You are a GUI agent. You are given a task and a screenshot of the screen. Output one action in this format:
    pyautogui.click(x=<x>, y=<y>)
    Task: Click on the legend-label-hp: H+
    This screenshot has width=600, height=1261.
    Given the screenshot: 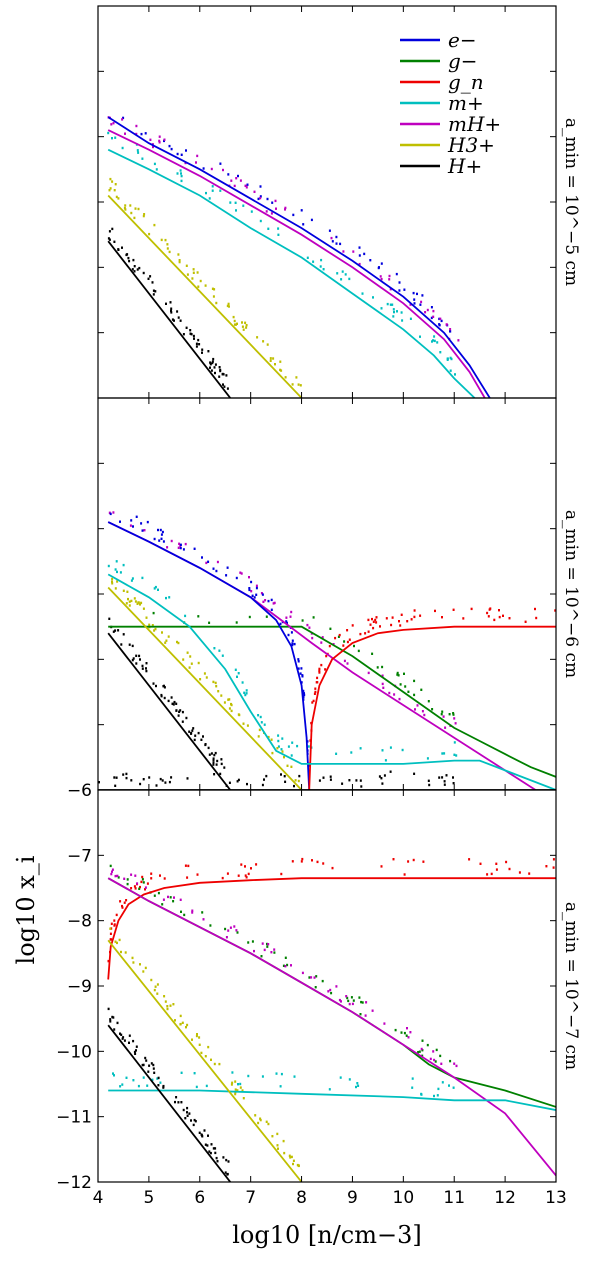 What is the action you would take?
    pyautogui.click(x=464, y=166)
    